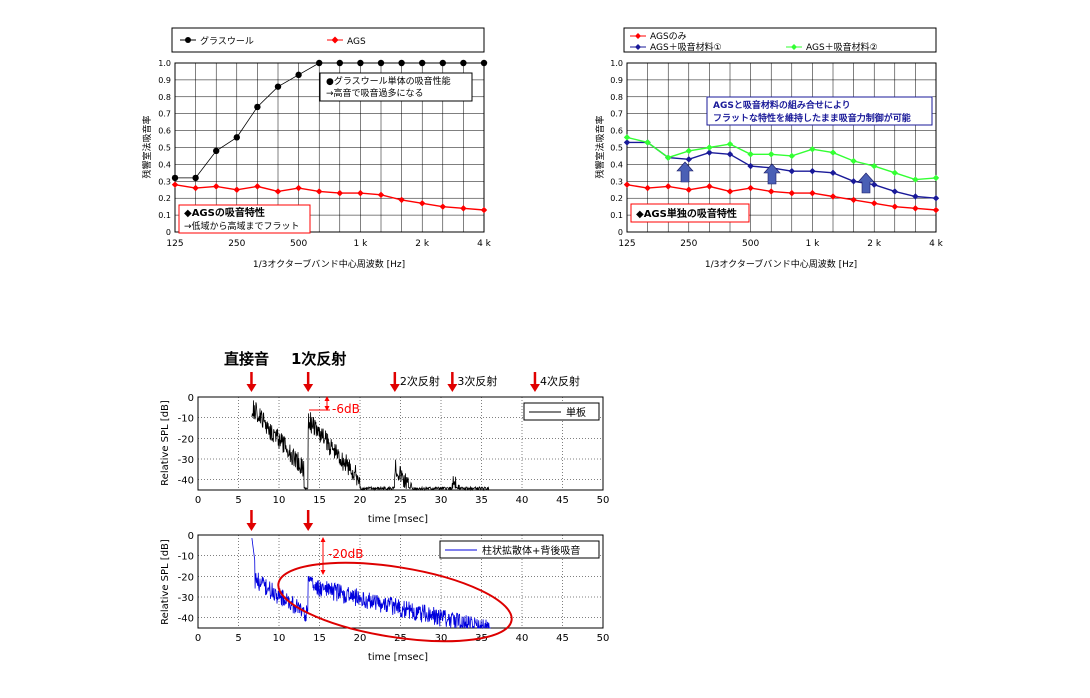 The width and height of the screenshot is (1090, 698). I want to click on y-tick-label: 0.4, so click(164, 164).